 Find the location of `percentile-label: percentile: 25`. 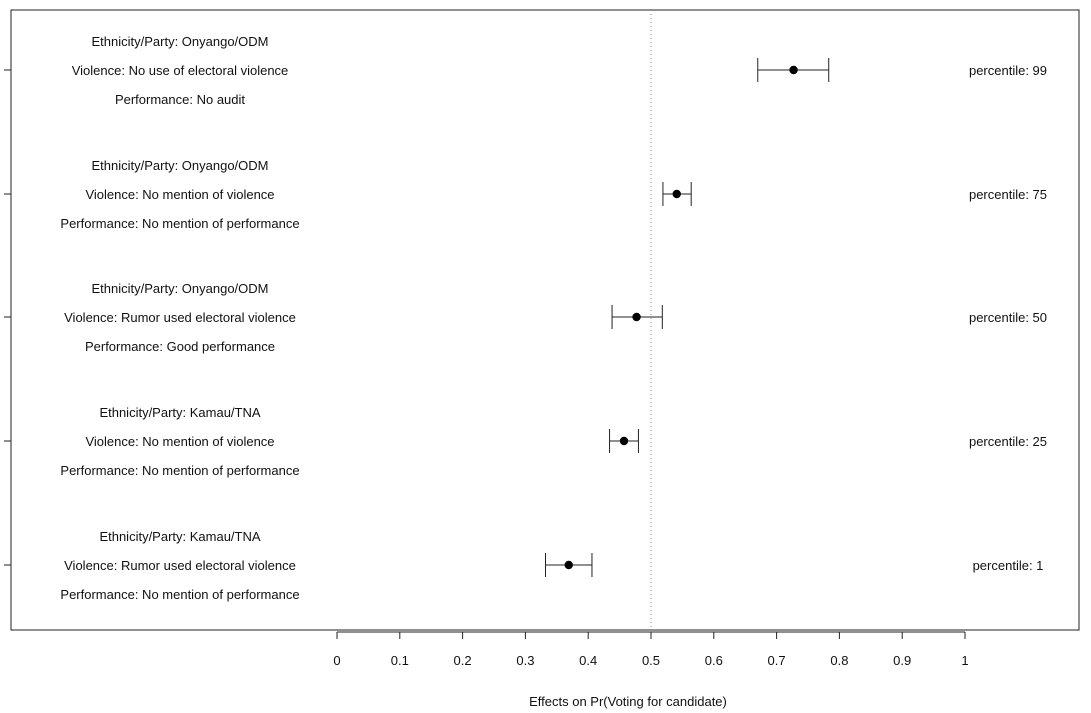

percentile-label: percentile: 25 is located at coordinates (1008, 441).